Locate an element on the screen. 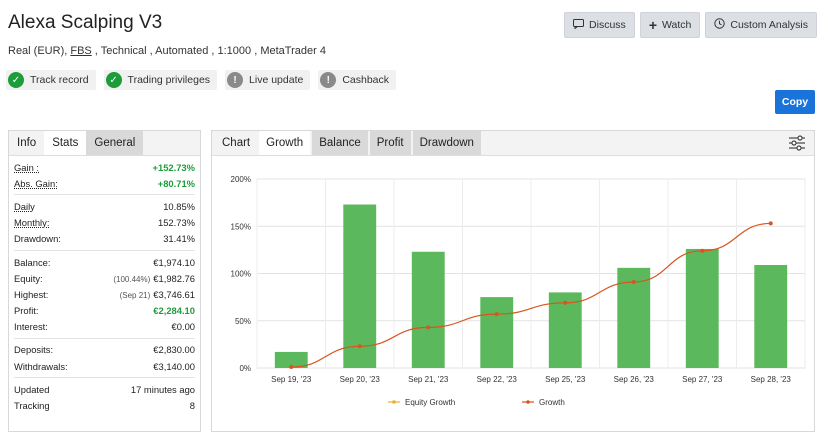 The height and width of the screenshot is (442, 823). tab-drawdown: Drawdown is located at coordinates (446, 143).